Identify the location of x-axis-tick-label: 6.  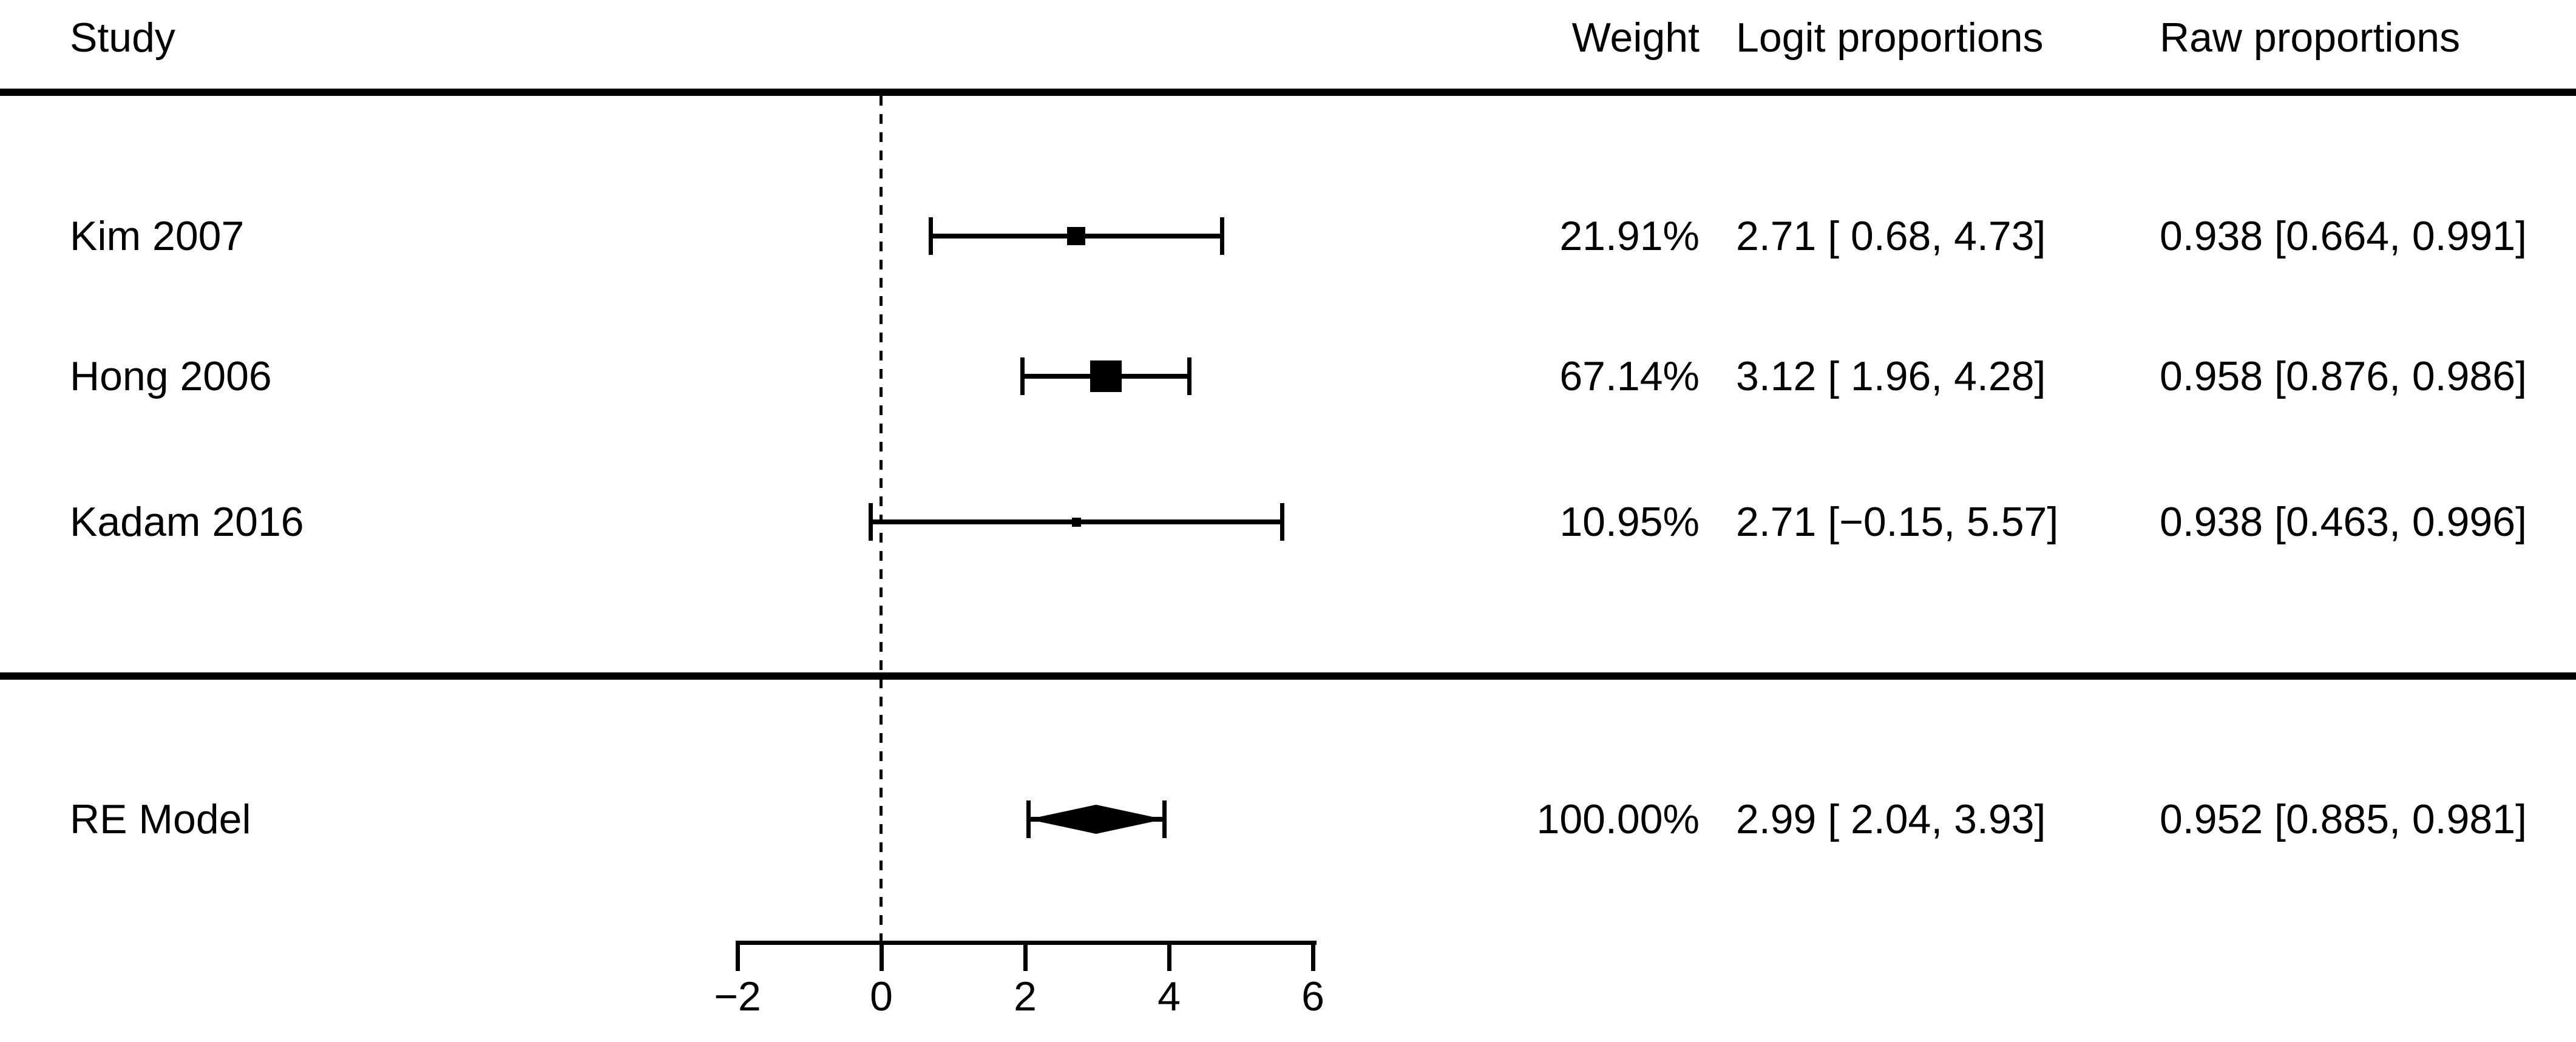
(1312, 996).